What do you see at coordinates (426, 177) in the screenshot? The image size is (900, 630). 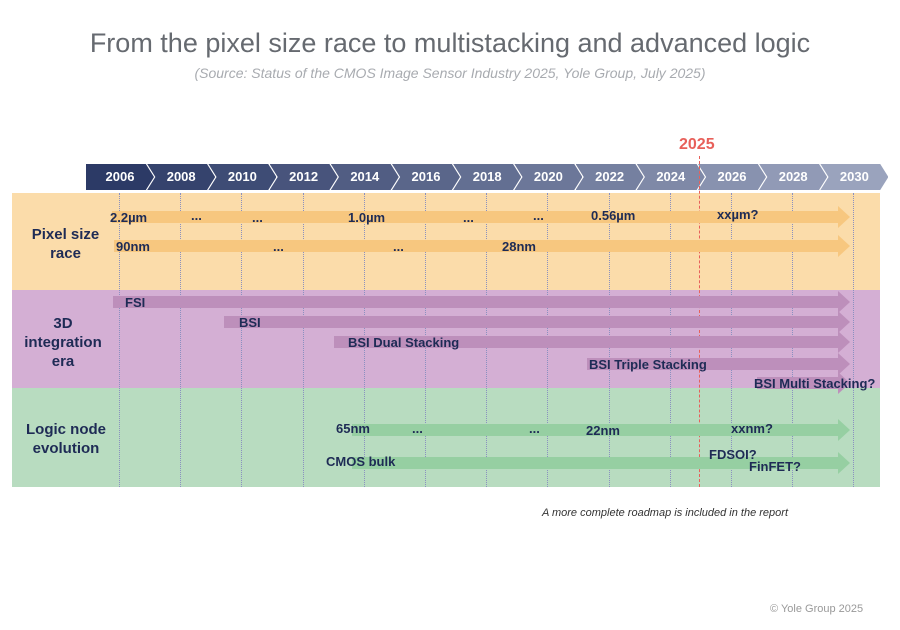 I see `year-chevron: 2016` at bounding box center [426, 177].